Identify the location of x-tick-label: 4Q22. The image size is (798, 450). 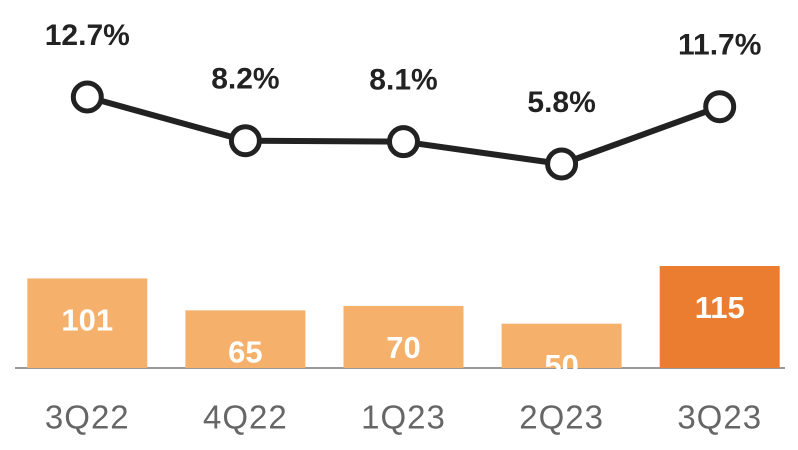
(245, 417).